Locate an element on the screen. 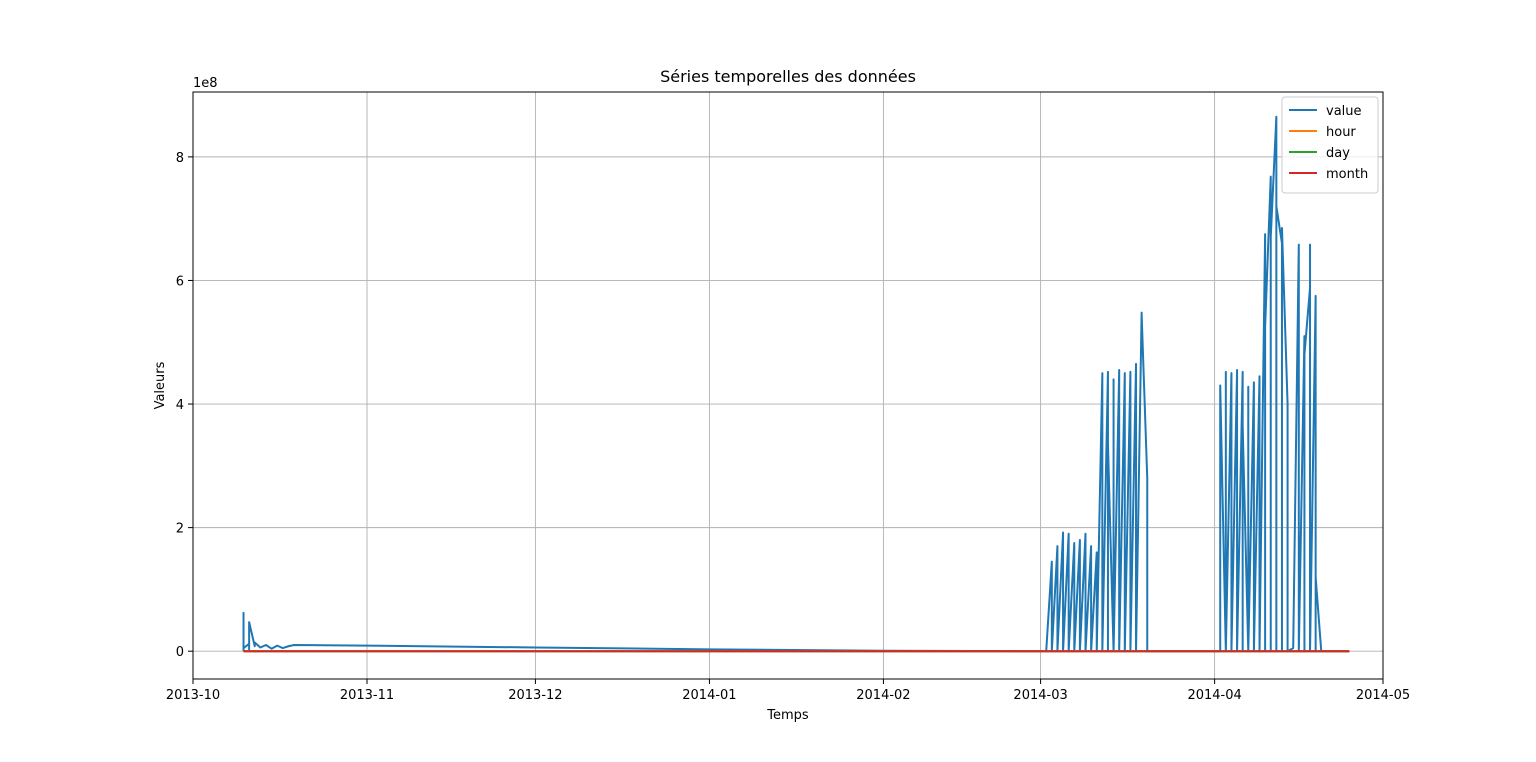  chart-title: Séries temporelles des données is located at coordinates (788, 76).